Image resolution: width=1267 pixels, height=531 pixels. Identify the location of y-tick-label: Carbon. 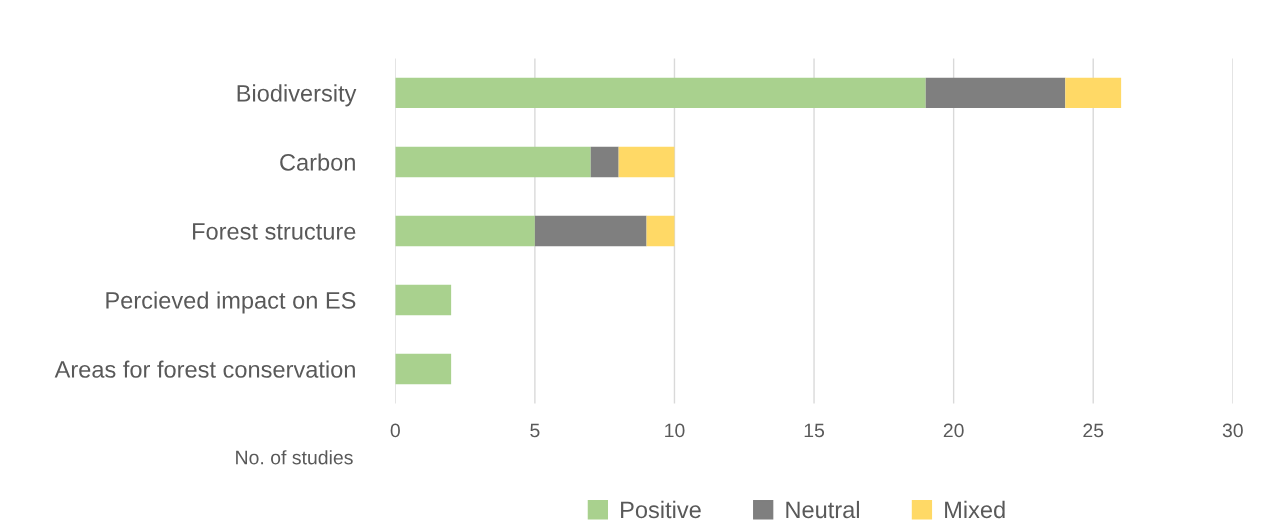
(317, 162).